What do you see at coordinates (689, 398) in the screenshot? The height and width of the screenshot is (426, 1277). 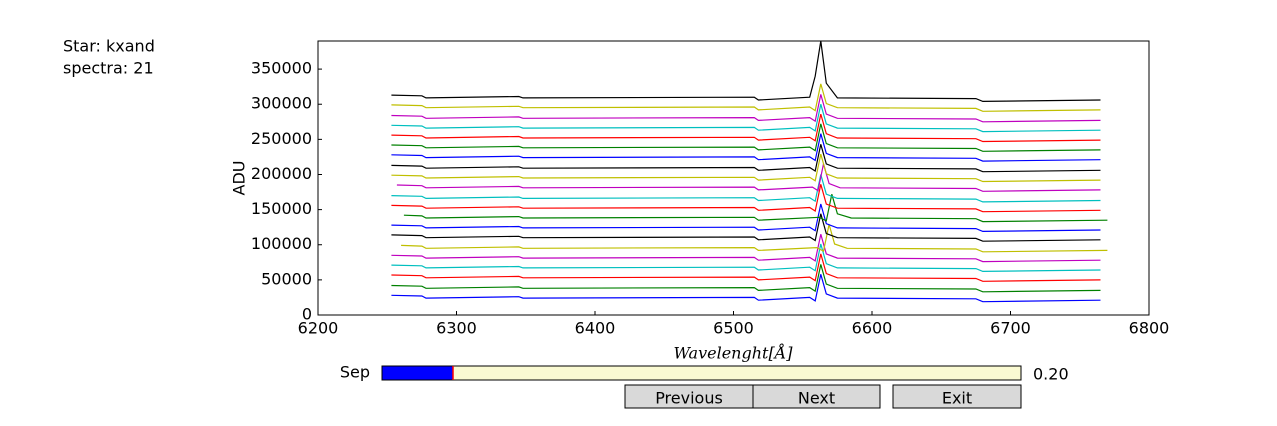 I see `button-label: Previous` at bounding box center [689, 398].